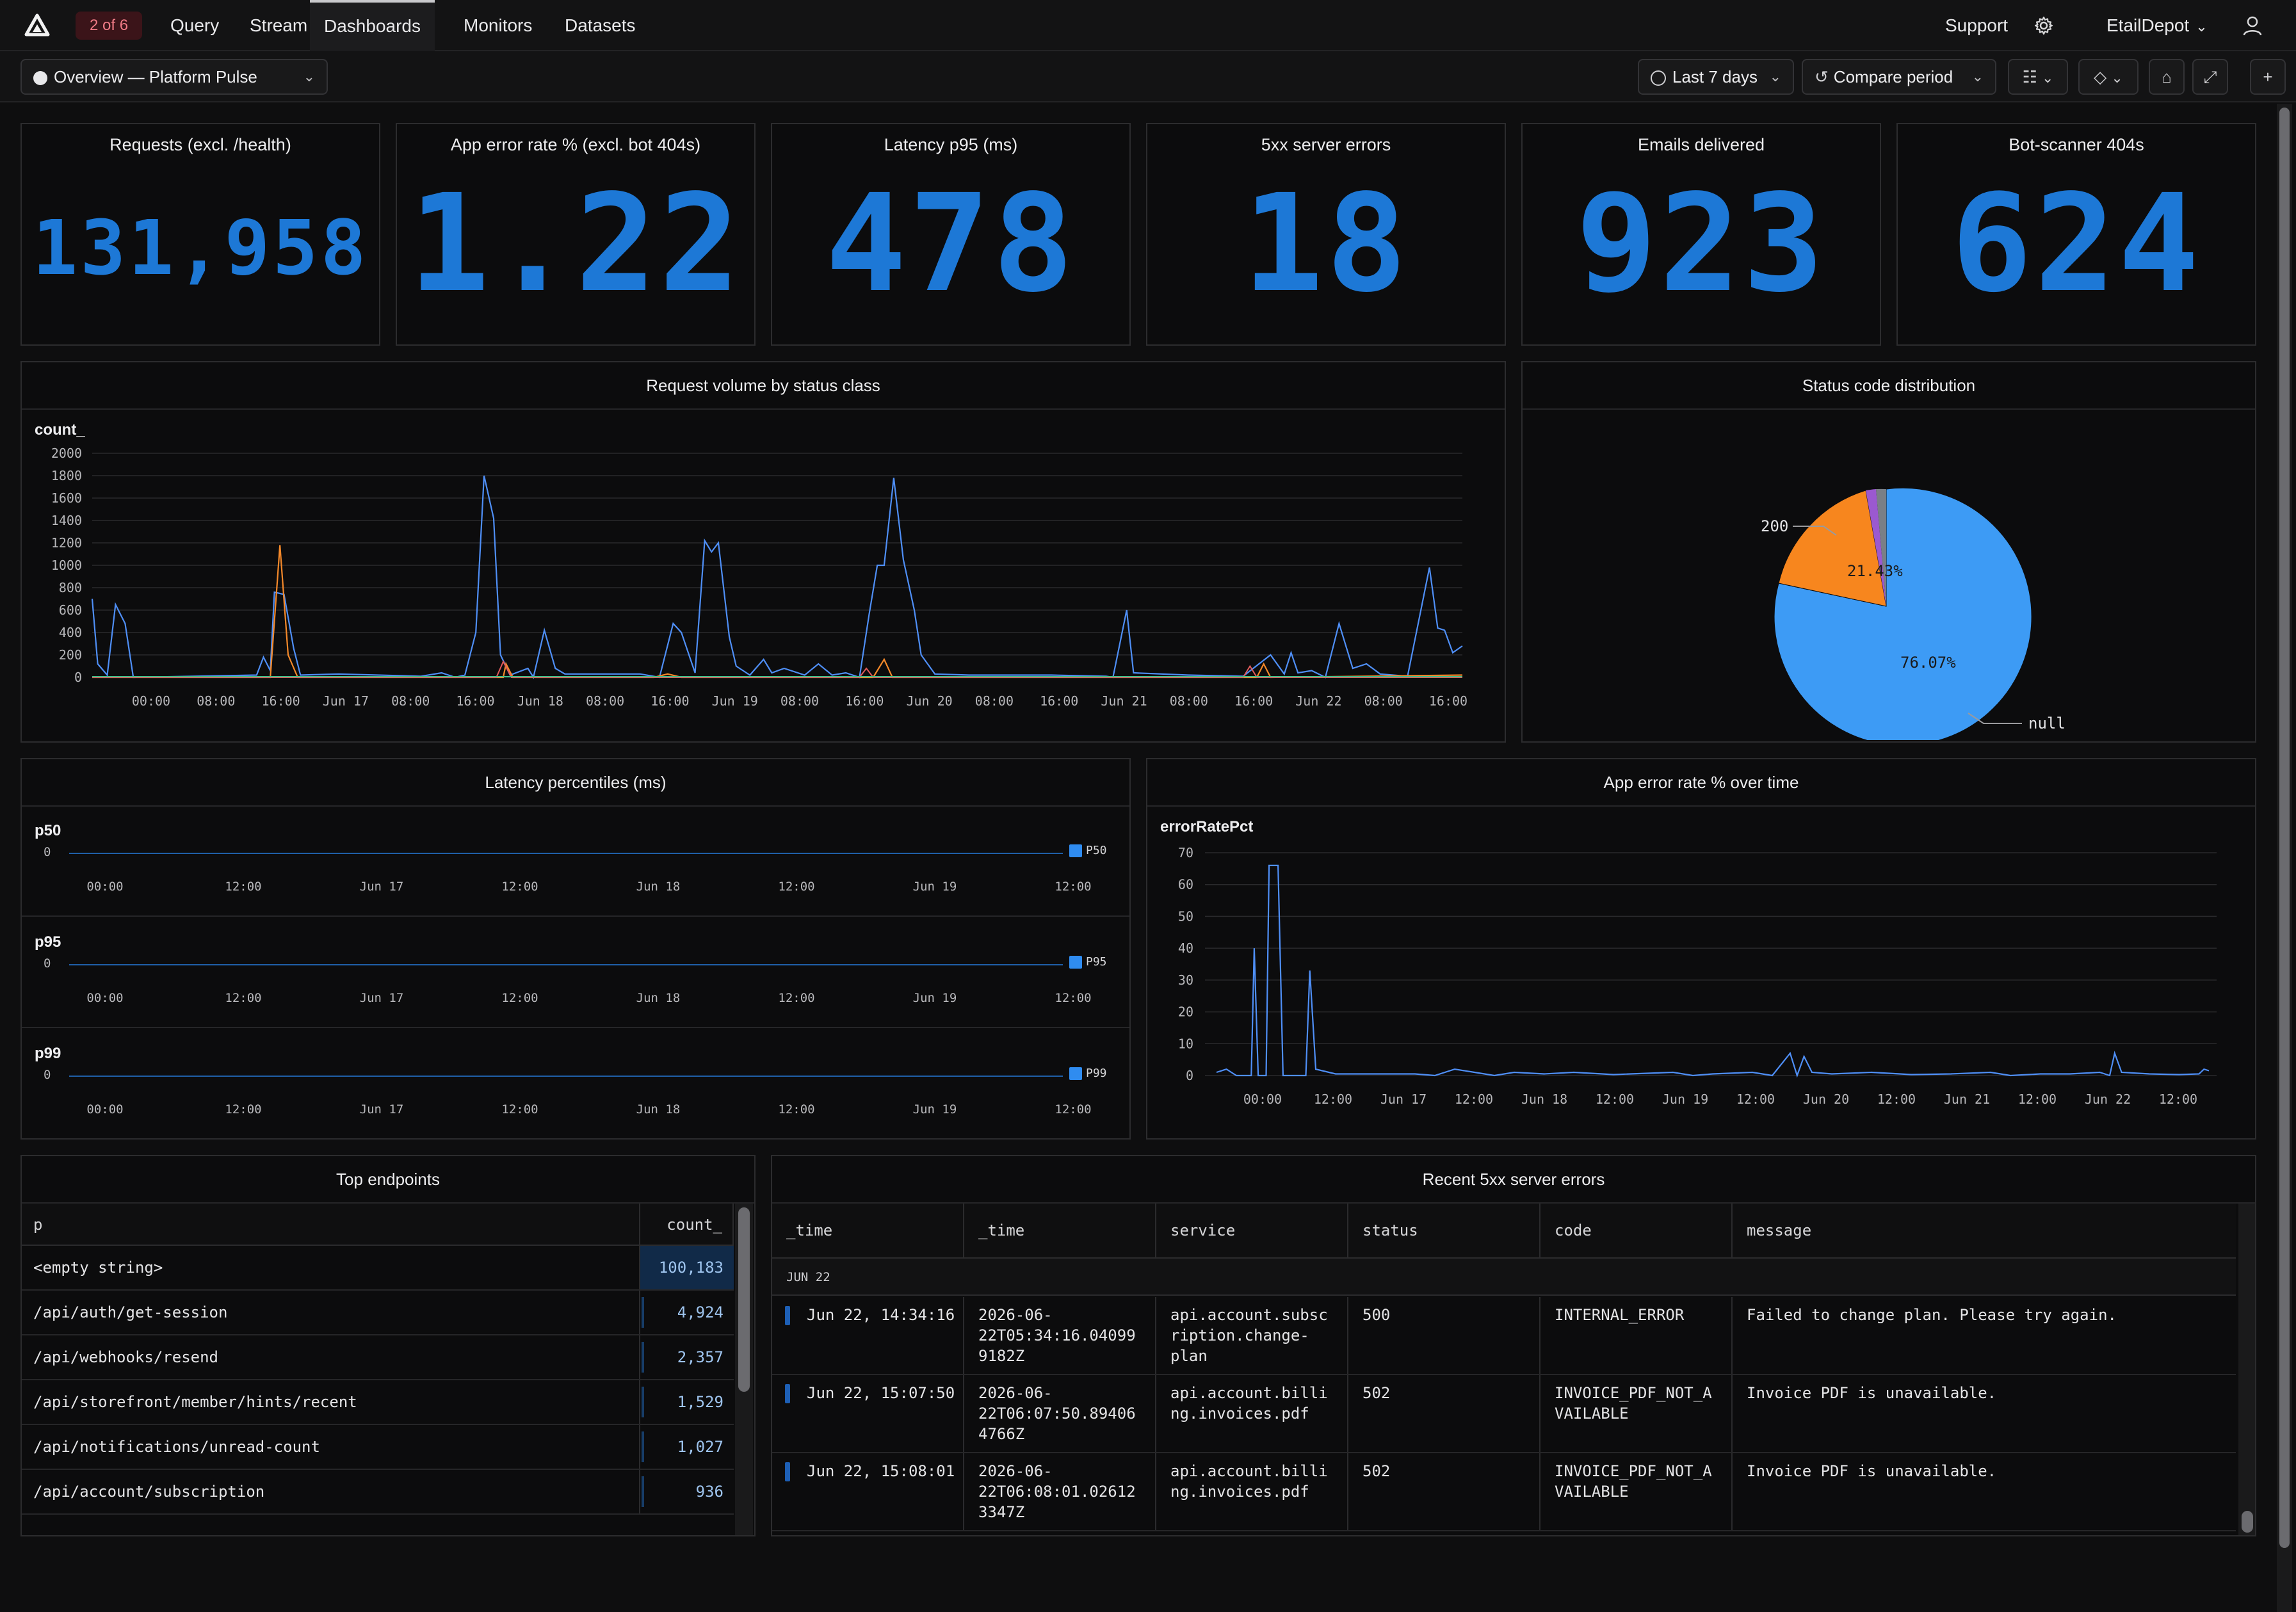 The height and width of the screenshot is (1612, 2296). What do you see at coordinates (1636, 1413) in the screenshot?
I see `cell-code: INVOICE_PDF_NOT_A VAILABLE` at bounding box center [1636, 1413].